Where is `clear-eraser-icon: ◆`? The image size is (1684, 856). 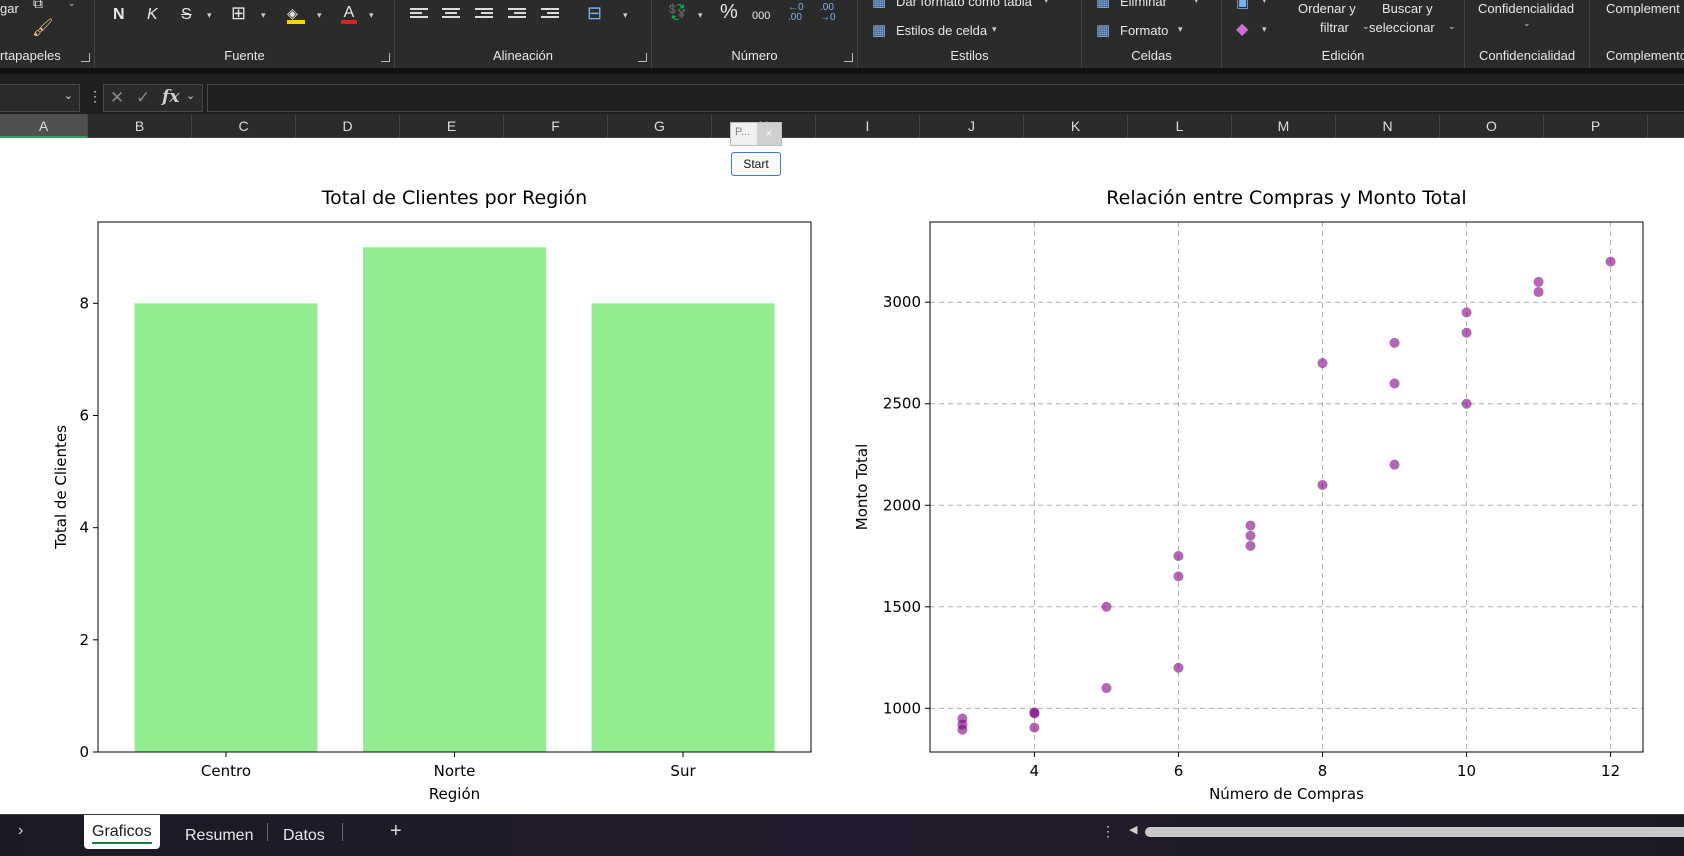
clear-eraser-icon: ◆ is located at coordinates (1242, 29).